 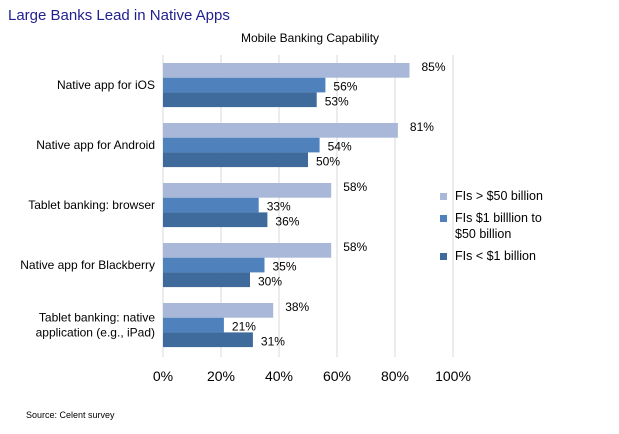 I want to click on data-label: 31%, so click(x=273, y=341).